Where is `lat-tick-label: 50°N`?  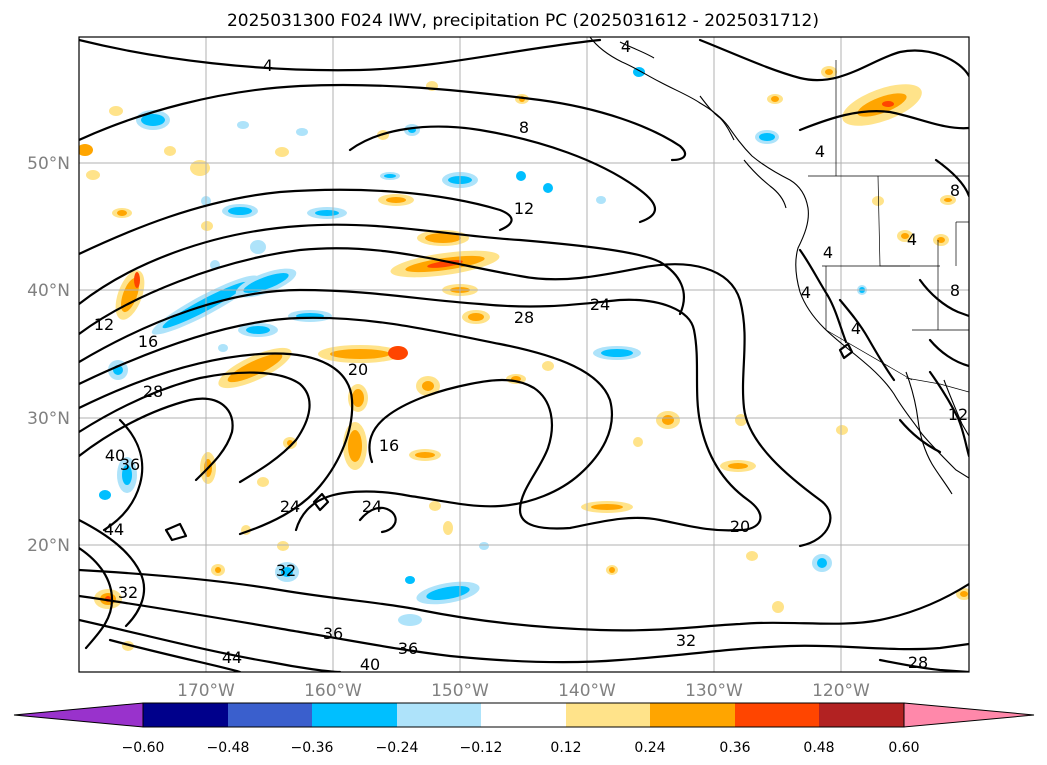
lat-tick-label: 50°N is located at coordinates (48, 164).